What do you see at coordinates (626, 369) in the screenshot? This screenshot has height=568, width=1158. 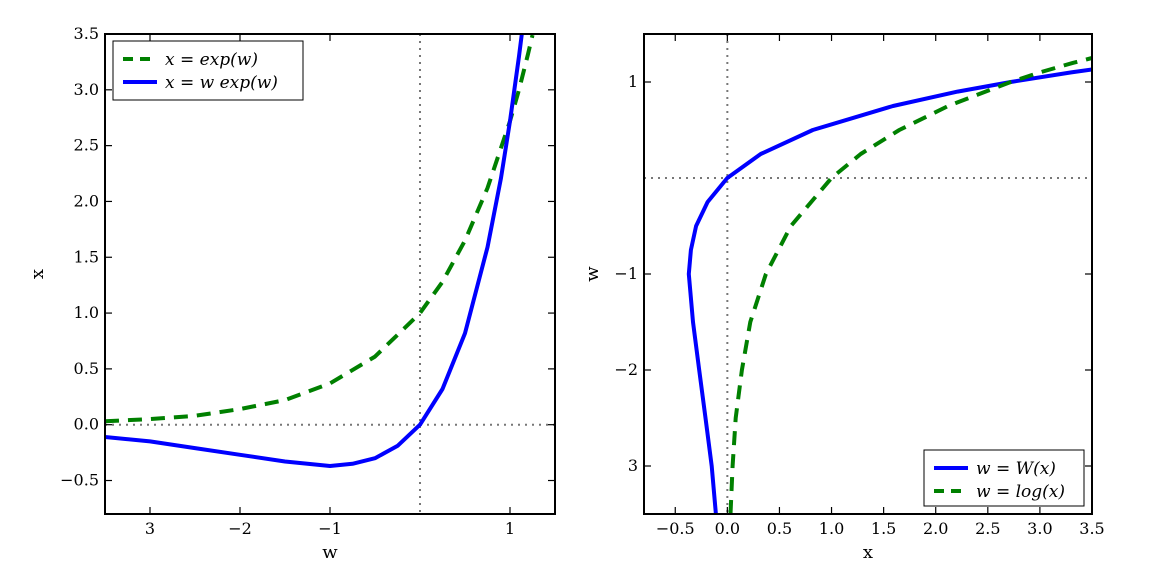 I see `y-tick-label: −2` at bounding box center [626, 369].